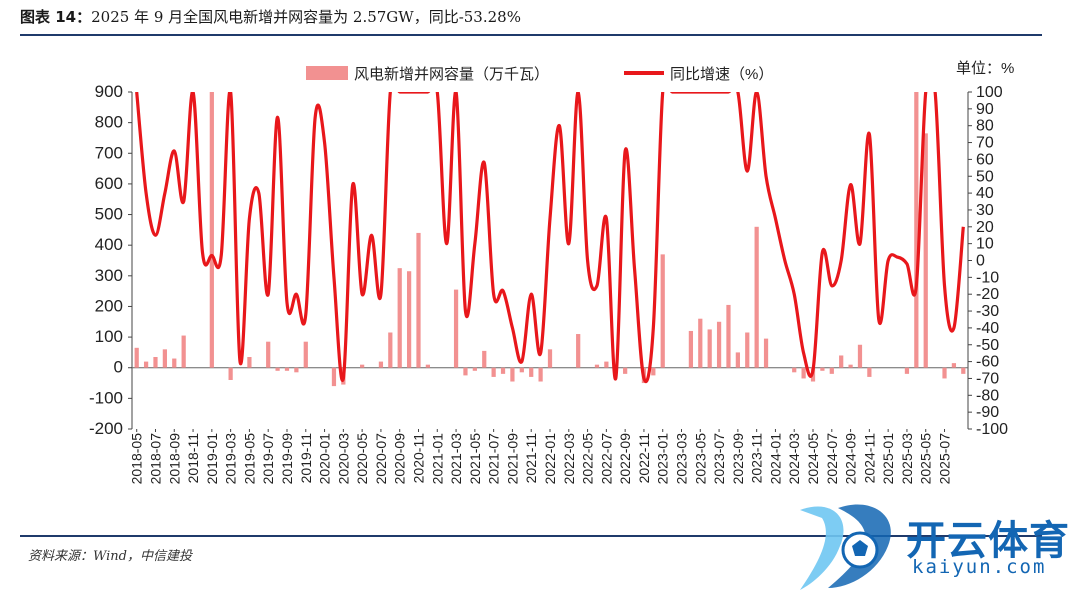  Describe the element at coordinates (174, 459) in the screenshot. I see `x-tick-label: 2018-09` at that location.